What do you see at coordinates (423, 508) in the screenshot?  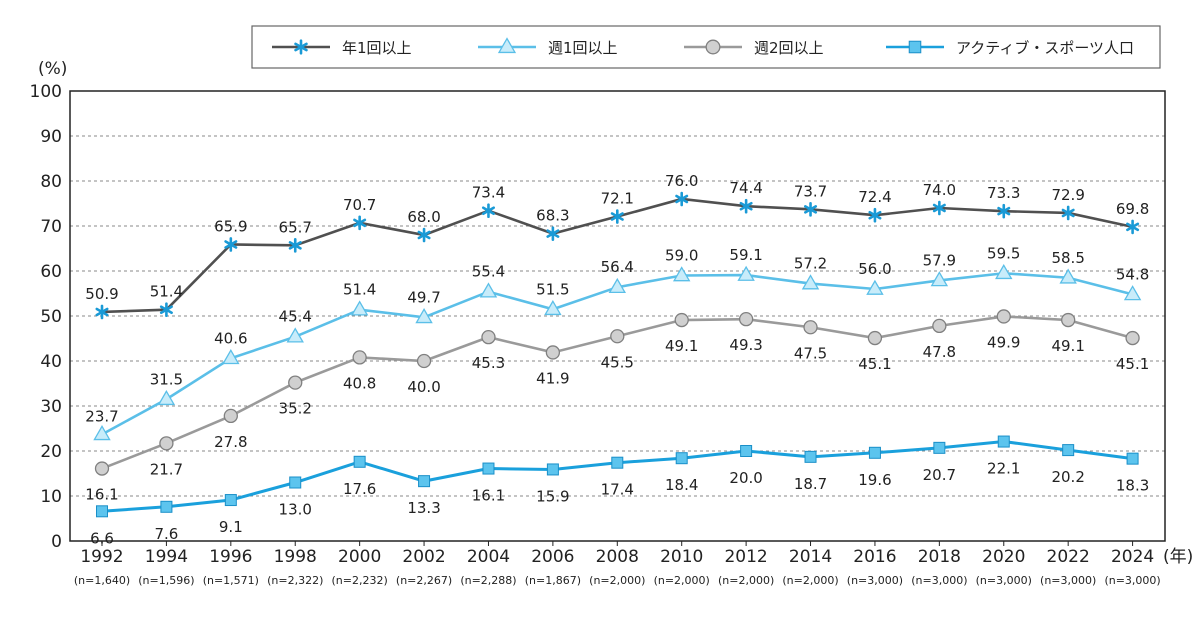 I see `data-label: 13.3` at bounding box center [423, 508].